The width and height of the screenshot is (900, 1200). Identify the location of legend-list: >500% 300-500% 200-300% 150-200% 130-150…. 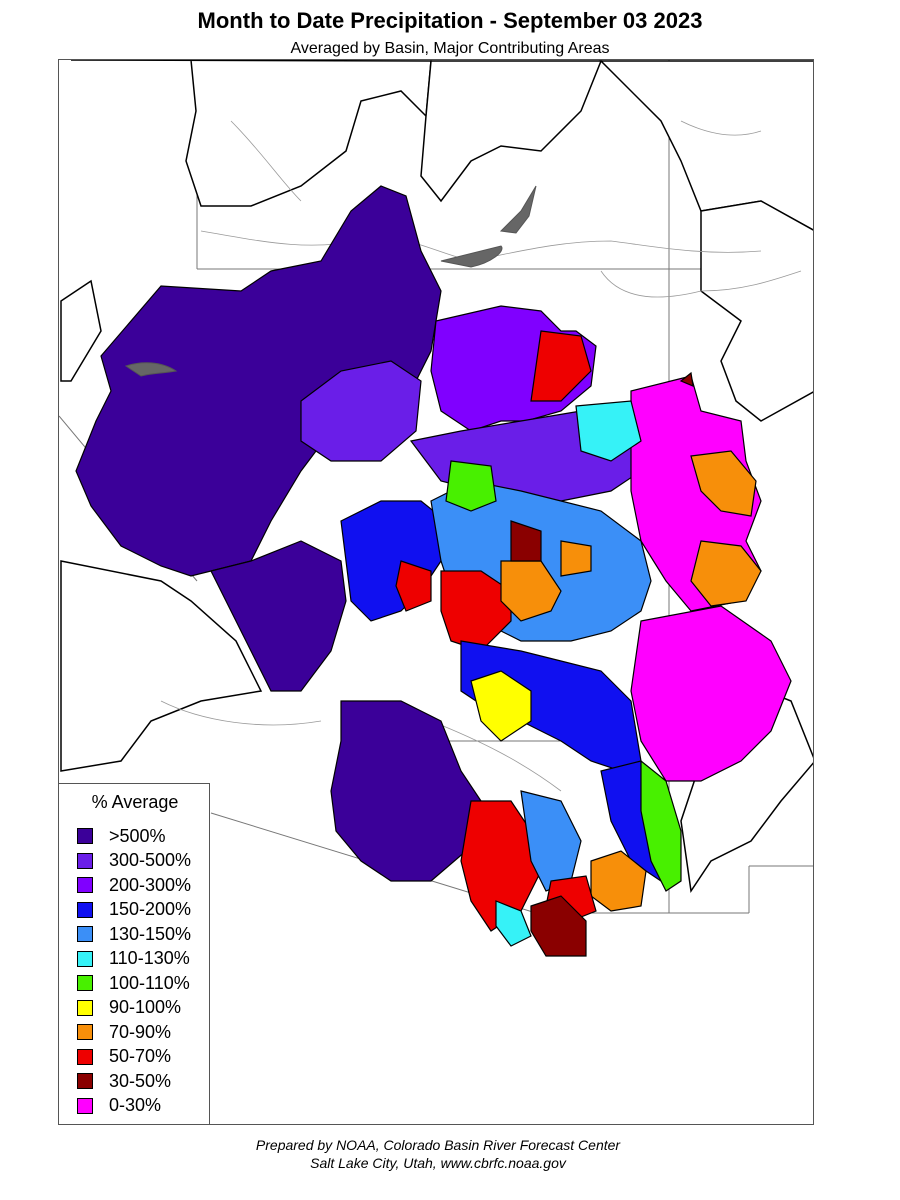
(134, 971).